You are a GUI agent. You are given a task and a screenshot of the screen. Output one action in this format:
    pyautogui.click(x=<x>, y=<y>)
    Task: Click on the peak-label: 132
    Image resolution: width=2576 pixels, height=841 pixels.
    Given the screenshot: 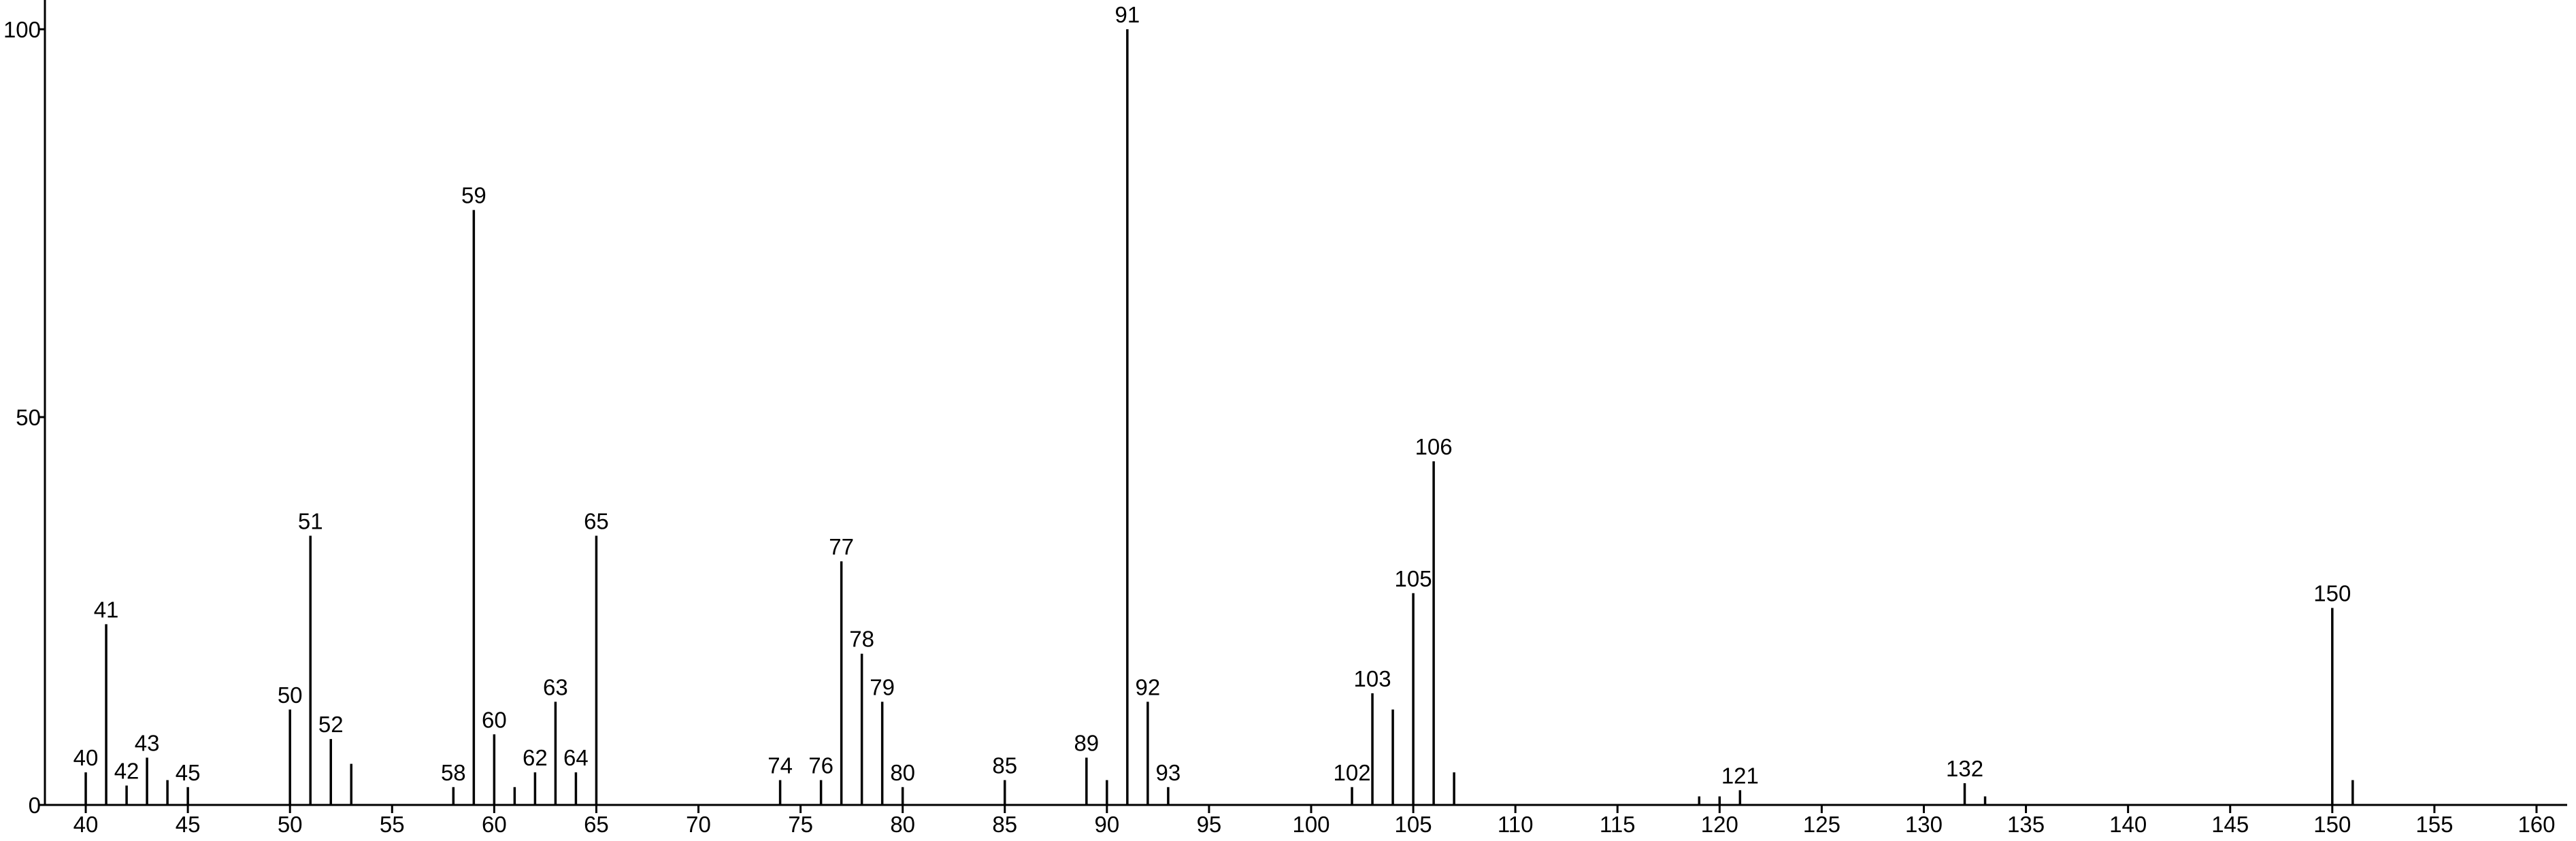 What is the action you would take?
    pyautogui.click(x=1965, y=769)
    